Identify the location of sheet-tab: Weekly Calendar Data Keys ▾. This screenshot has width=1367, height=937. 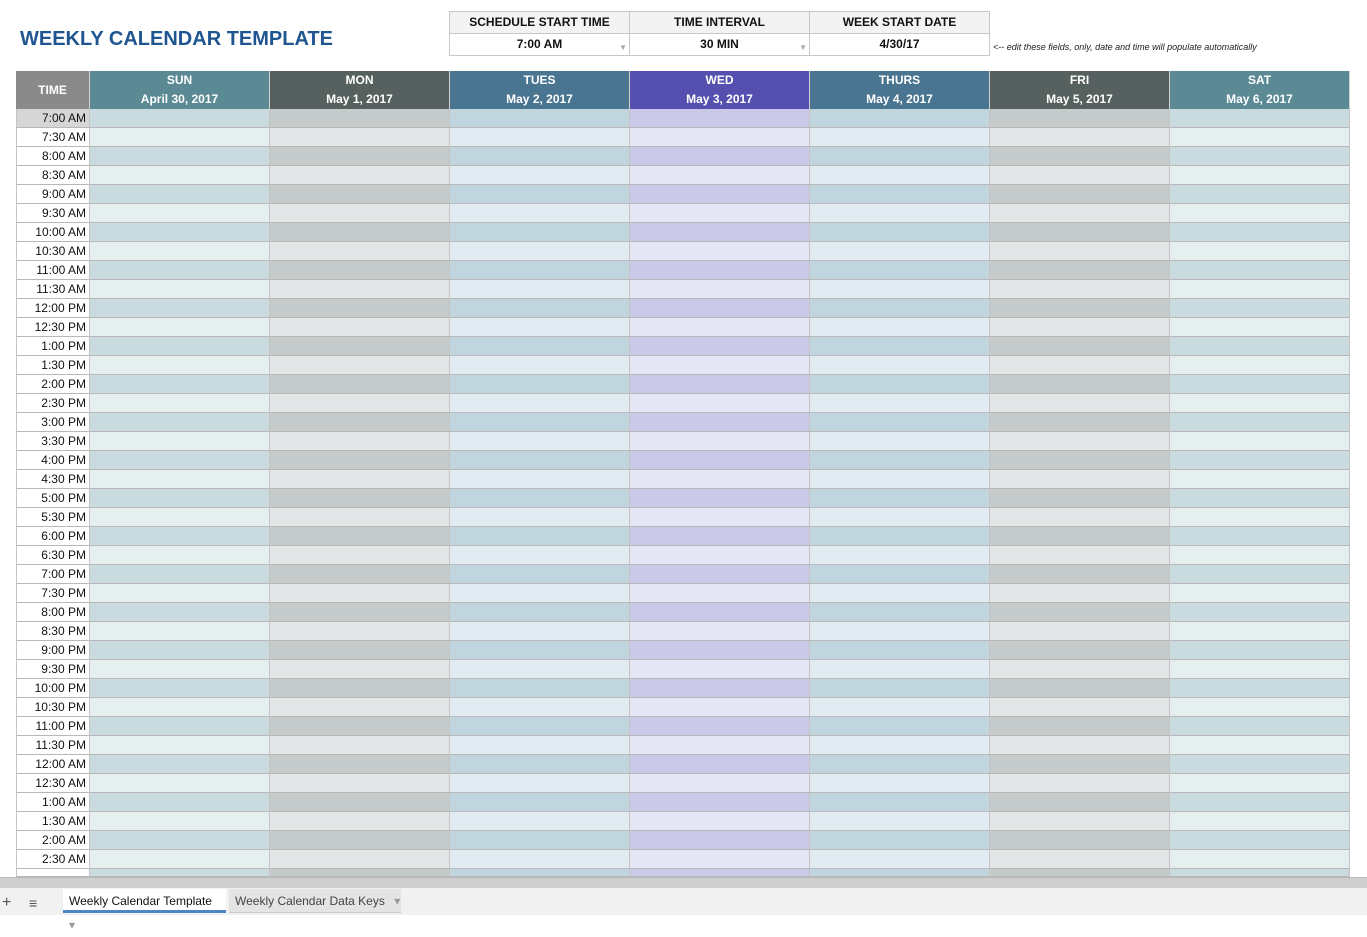
(315, 901).